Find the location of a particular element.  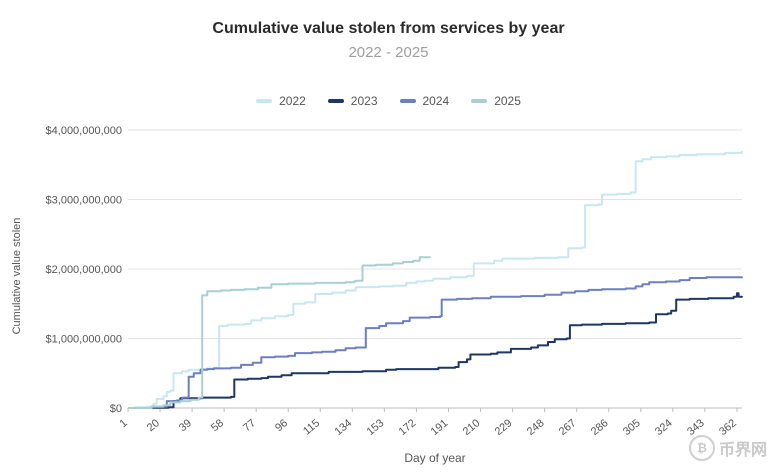

x-tick-label: 115 is located at coordinates (311, 427).